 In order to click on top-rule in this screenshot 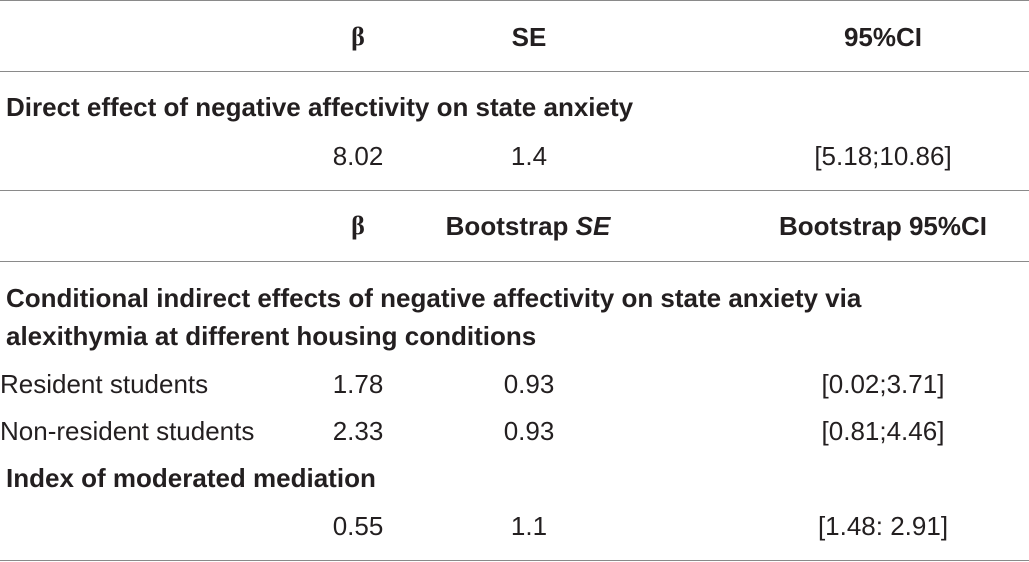, I will do `click(514, 0)`.